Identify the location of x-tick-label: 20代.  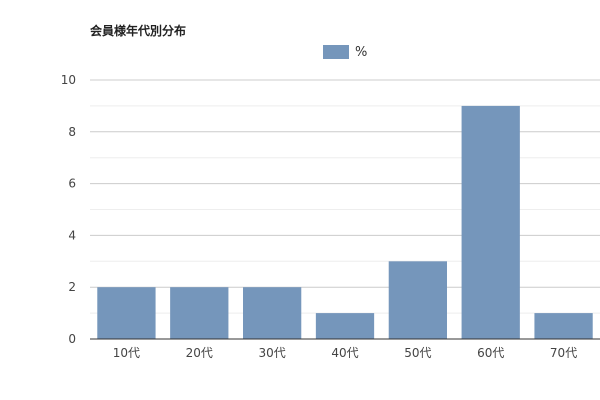
(199, 353).